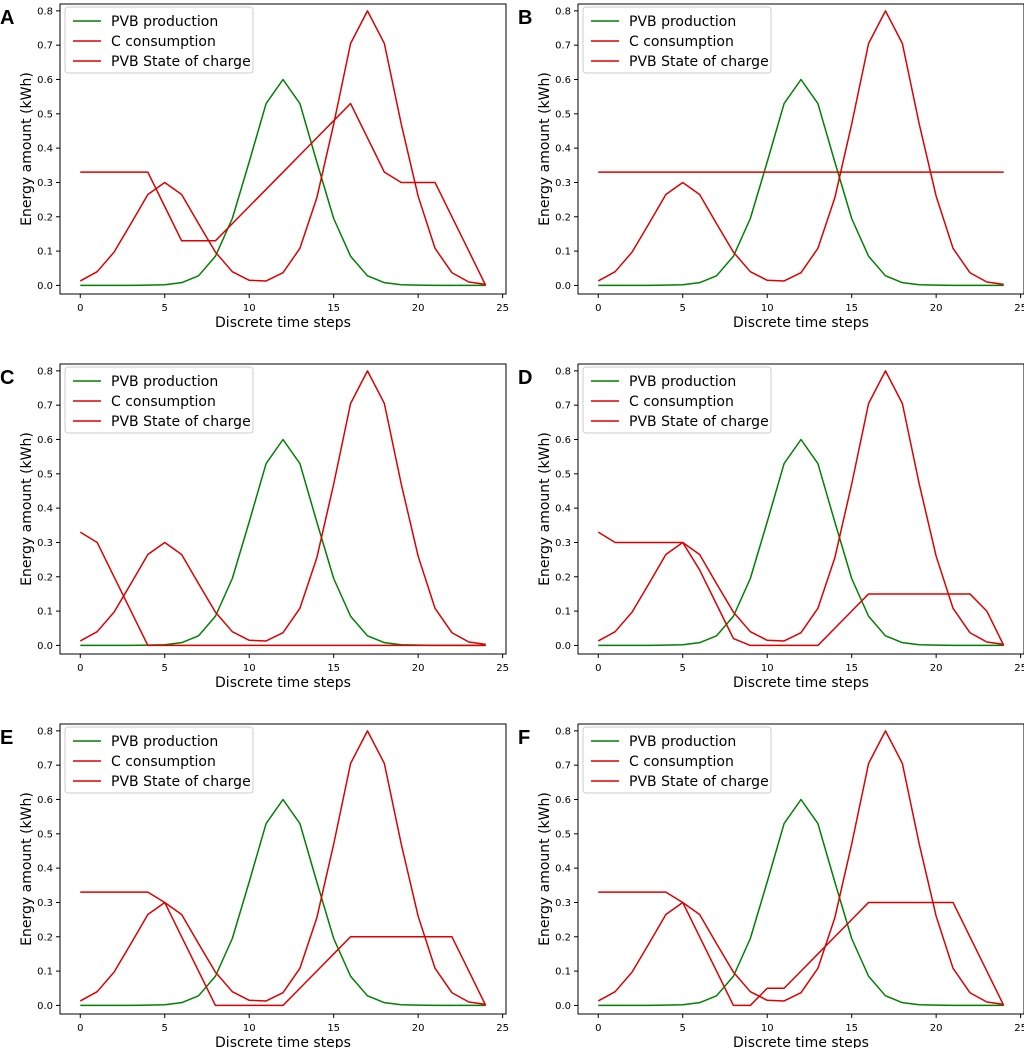 This screenshot has height=1048, width=1024. Describe the element at coordinates (525, 18) in the screenshot. I see `panel-label: B` at that location.